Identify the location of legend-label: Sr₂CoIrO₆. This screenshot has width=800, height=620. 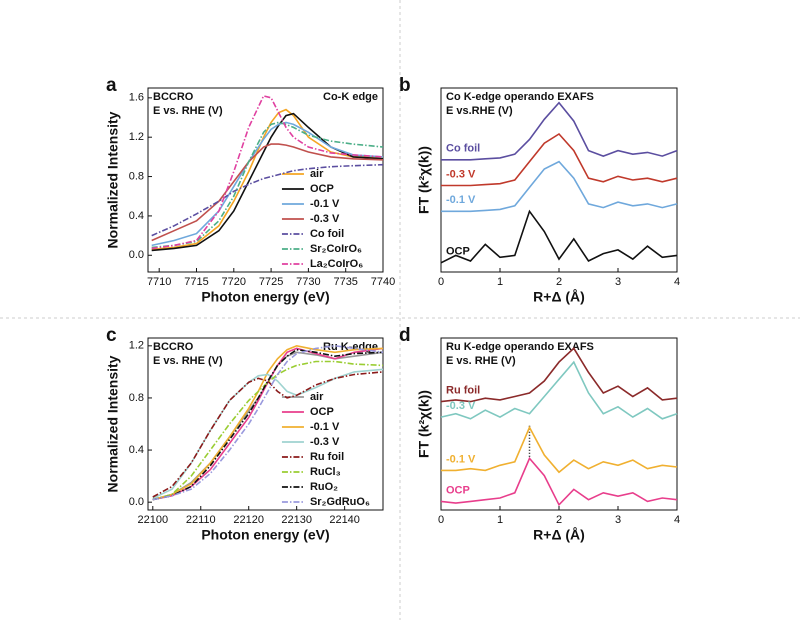
(336, 249).